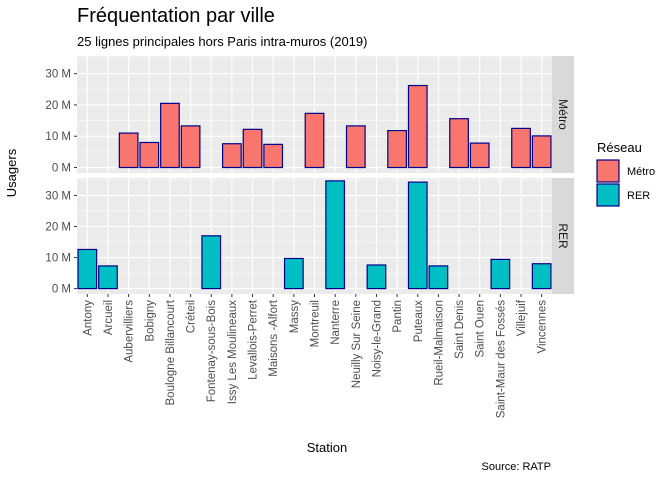 The height and width of the screenshot is (480, 672). I want to click on x-tick-label: Saint Ouen, so click(481, 329).